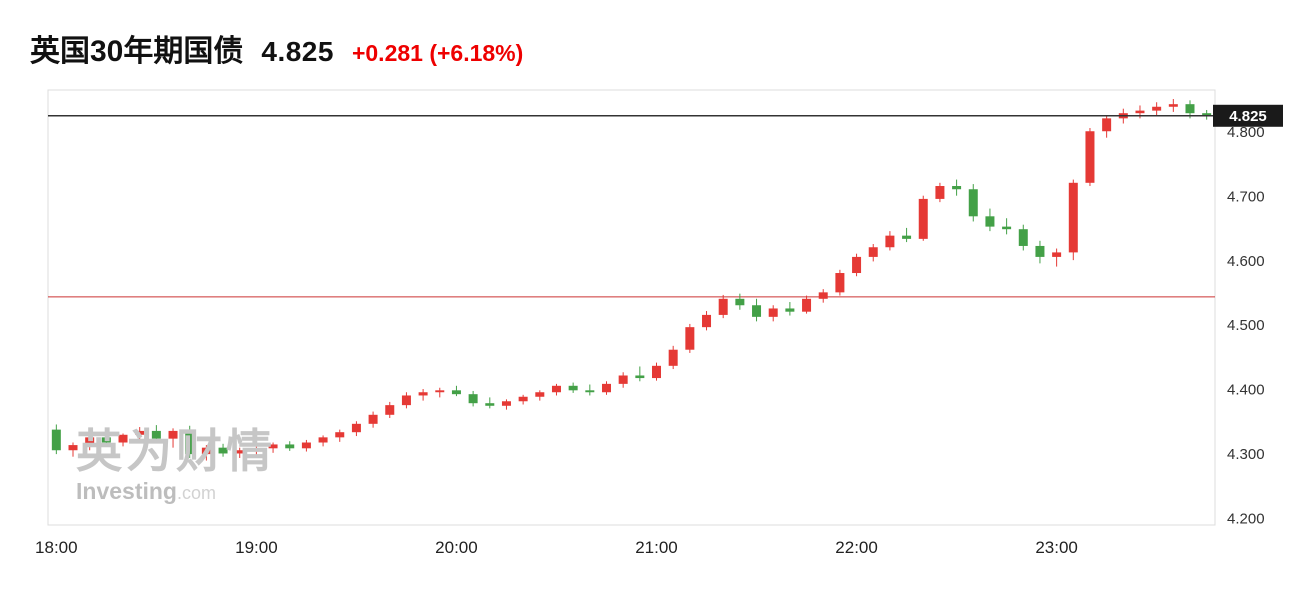  I want to click on y-axis-label: 4.300, so click(1246, 454).